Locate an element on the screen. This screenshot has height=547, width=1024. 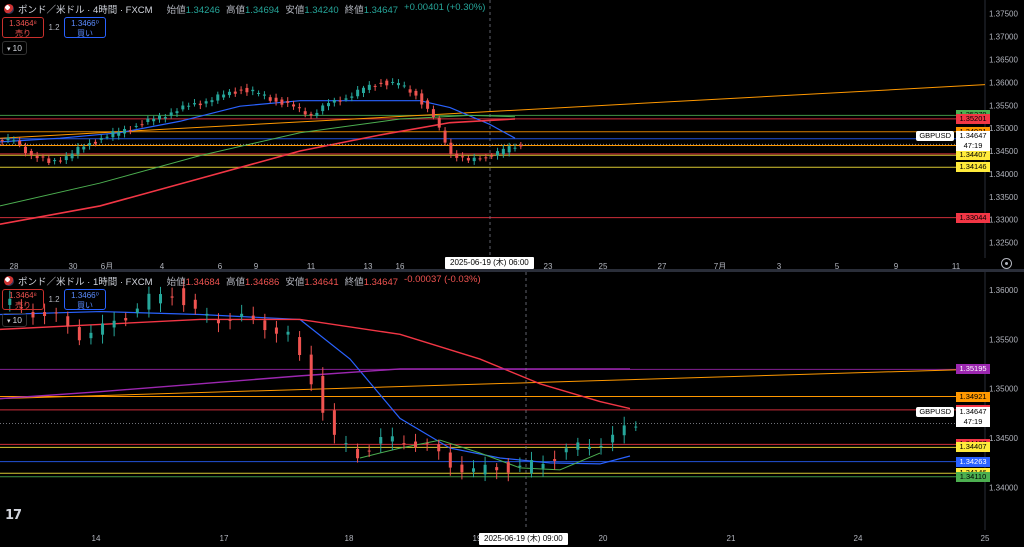
sell-price: 1.3464⁸ is located at coordinates (23, 23).